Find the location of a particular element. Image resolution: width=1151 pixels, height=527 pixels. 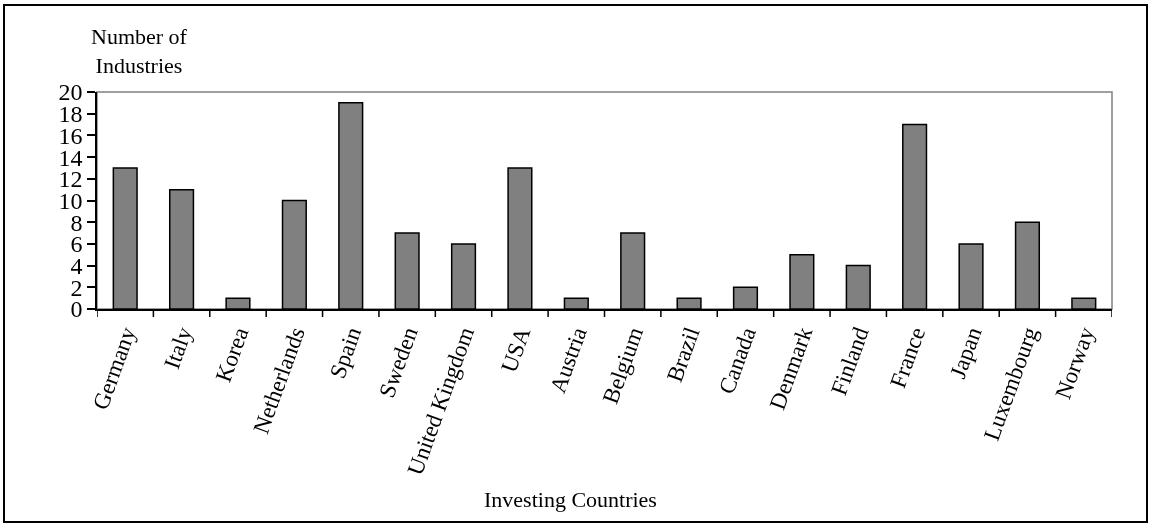

x-tick-label: Brazil is located at coordinates (683, 354).